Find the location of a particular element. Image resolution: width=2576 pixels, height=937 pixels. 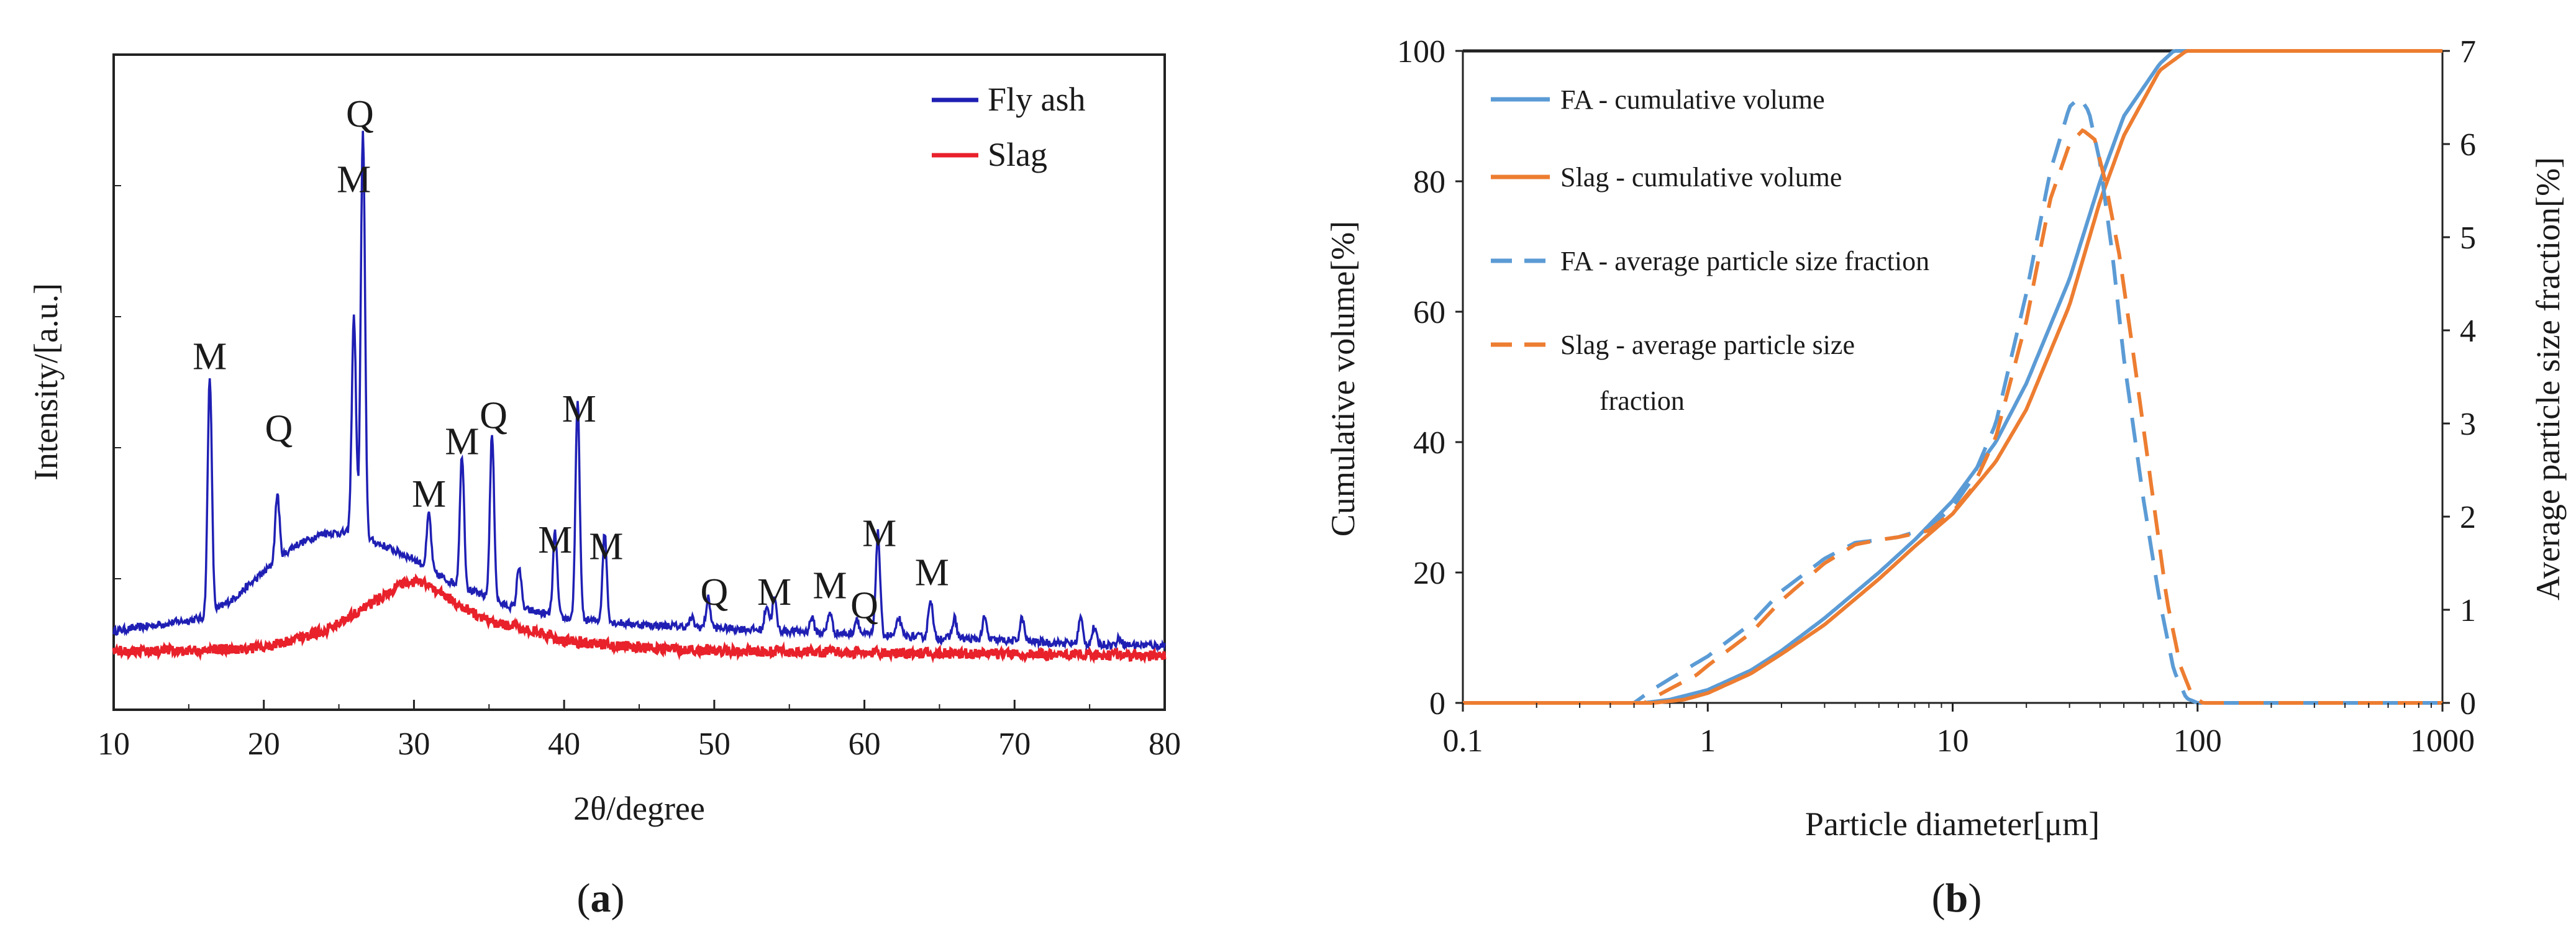

psd-x-axis-label: Particle diameter[μm] is located at coordinates (1952, 824).